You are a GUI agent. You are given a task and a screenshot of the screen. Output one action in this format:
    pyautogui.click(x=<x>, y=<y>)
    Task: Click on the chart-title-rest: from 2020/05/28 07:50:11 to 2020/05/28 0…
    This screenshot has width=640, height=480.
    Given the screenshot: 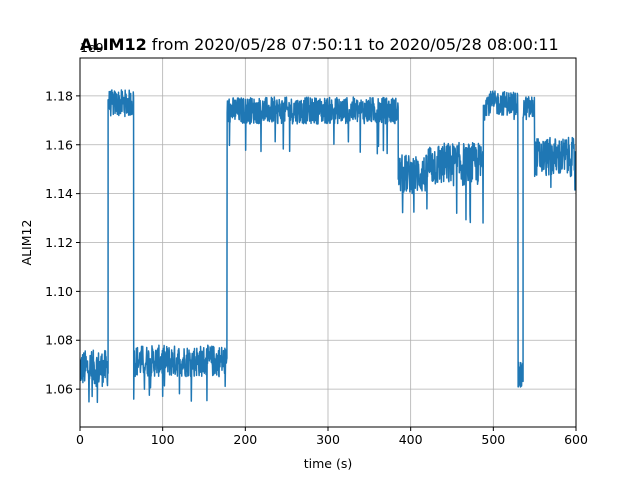 What is the action you would take?
    pyautogui.click(x=353, y=44)
    